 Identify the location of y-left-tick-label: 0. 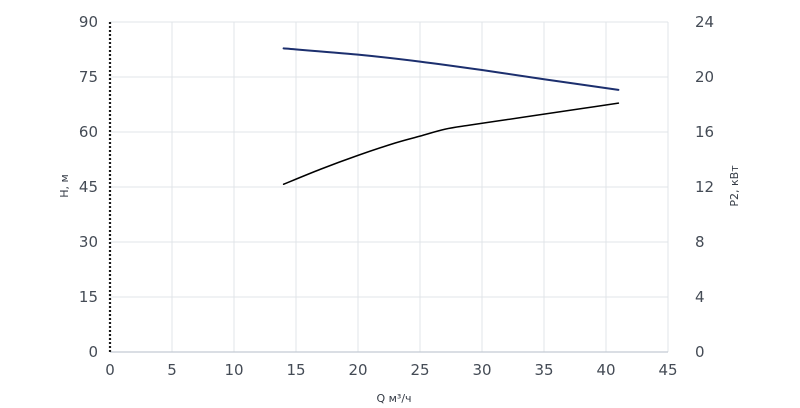
(93, 352).